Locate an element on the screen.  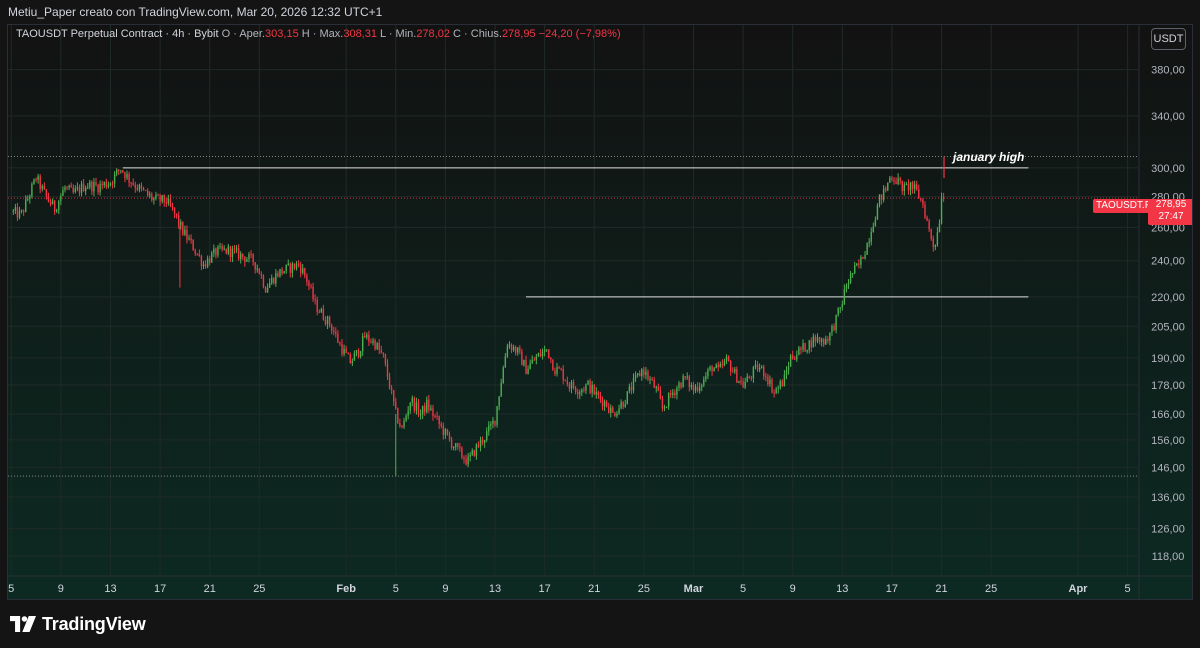
x-tick-label: 13 is located at coordinates (110, 589).